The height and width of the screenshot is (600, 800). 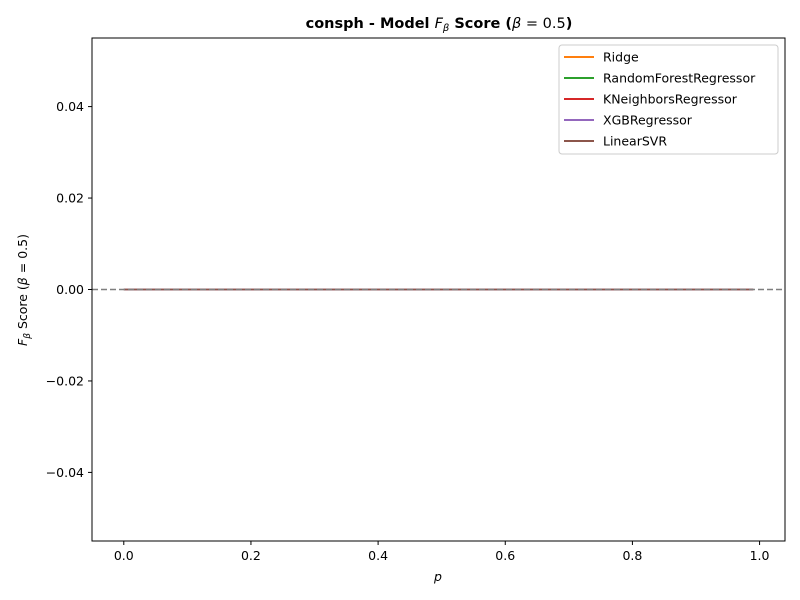 I want to click on x-axis-label: p, so click(x=437, y=576).